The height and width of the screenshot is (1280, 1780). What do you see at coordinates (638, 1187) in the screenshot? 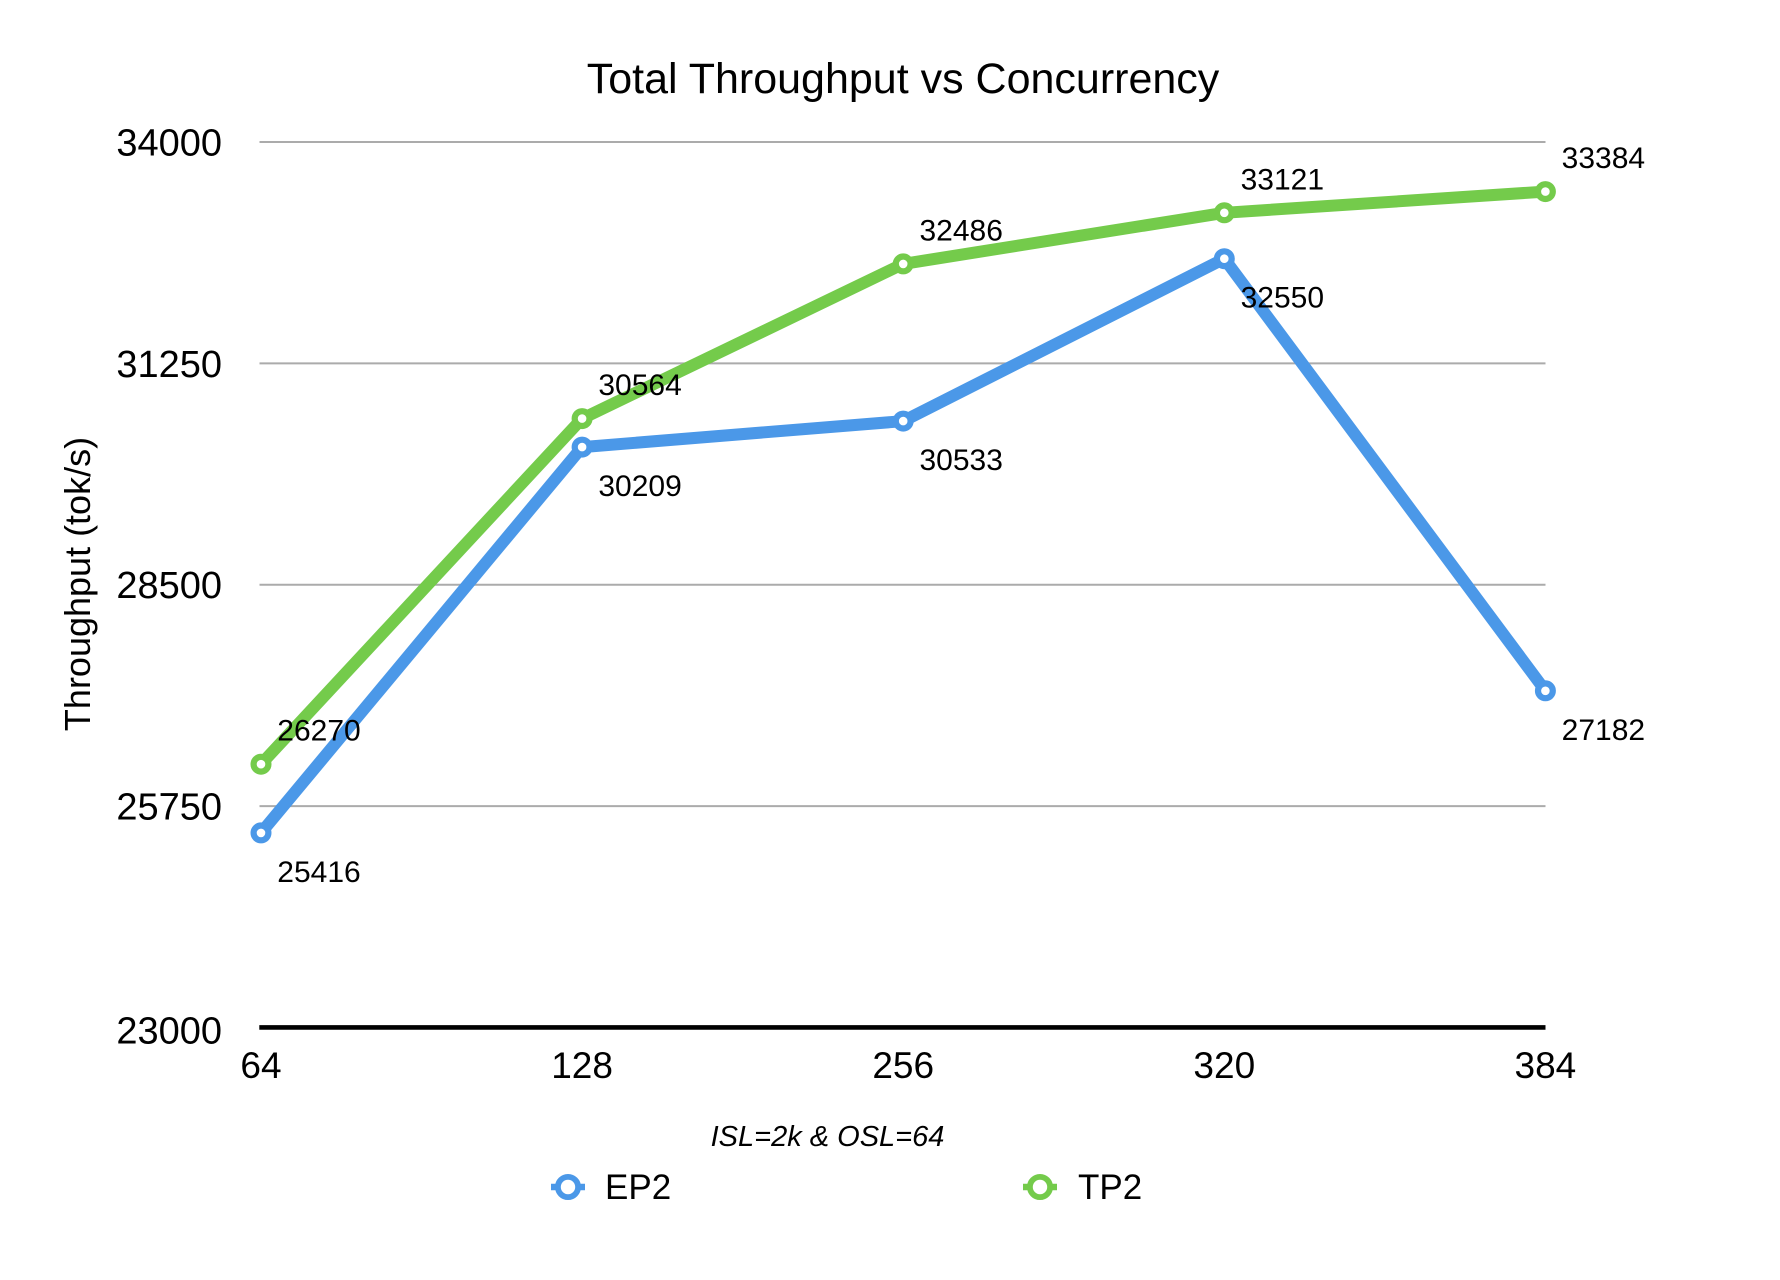
I see `svg-text: EP2` at bounding box center [638, 1187].